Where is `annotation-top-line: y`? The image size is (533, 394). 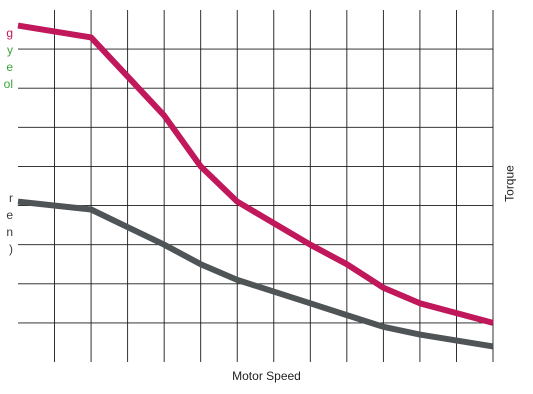 annotation-top-line: y is located at coordinates (10, 50).